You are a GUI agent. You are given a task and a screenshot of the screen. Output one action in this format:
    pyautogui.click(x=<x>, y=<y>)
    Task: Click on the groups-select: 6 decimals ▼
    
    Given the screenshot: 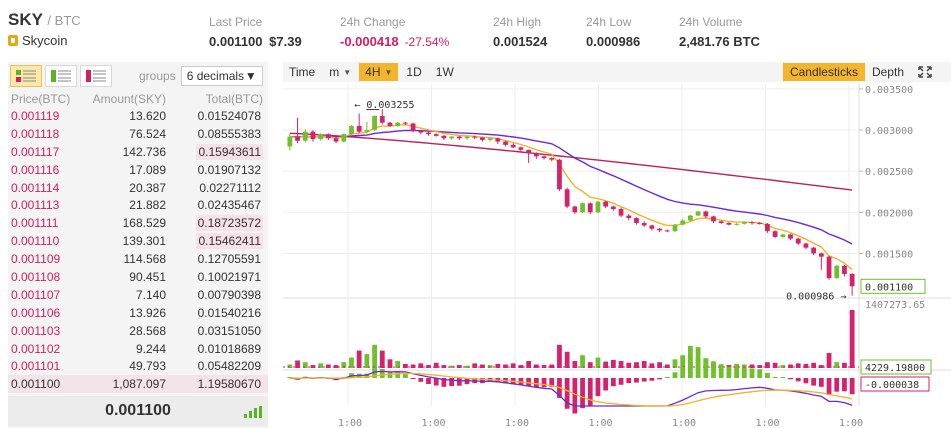 What is the action you would take?
    pyautogui.click(x=221, y=76)
    